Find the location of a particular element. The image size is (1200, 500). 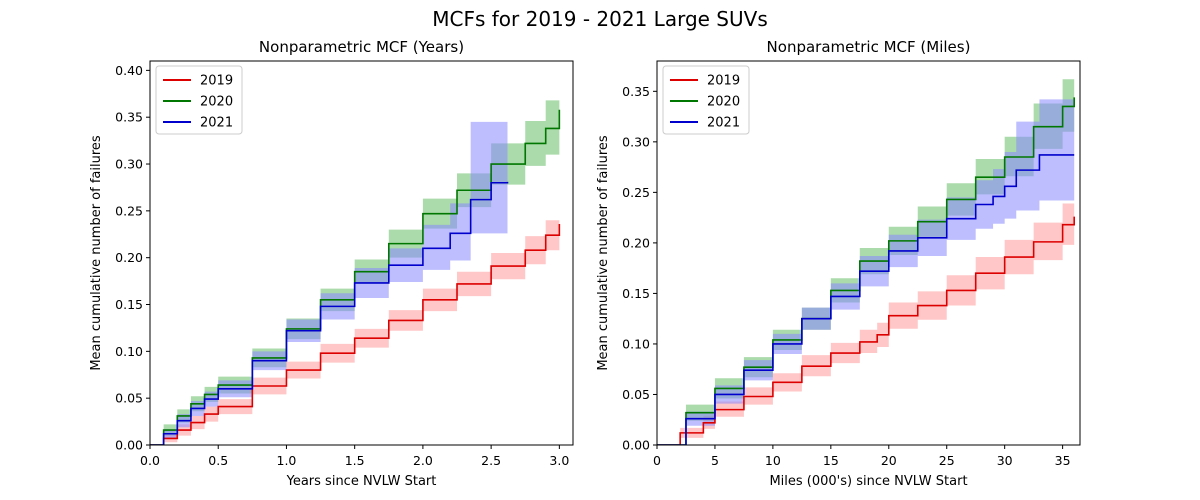

x-tick-label: 0.0 is located at coordinates (150, 460).